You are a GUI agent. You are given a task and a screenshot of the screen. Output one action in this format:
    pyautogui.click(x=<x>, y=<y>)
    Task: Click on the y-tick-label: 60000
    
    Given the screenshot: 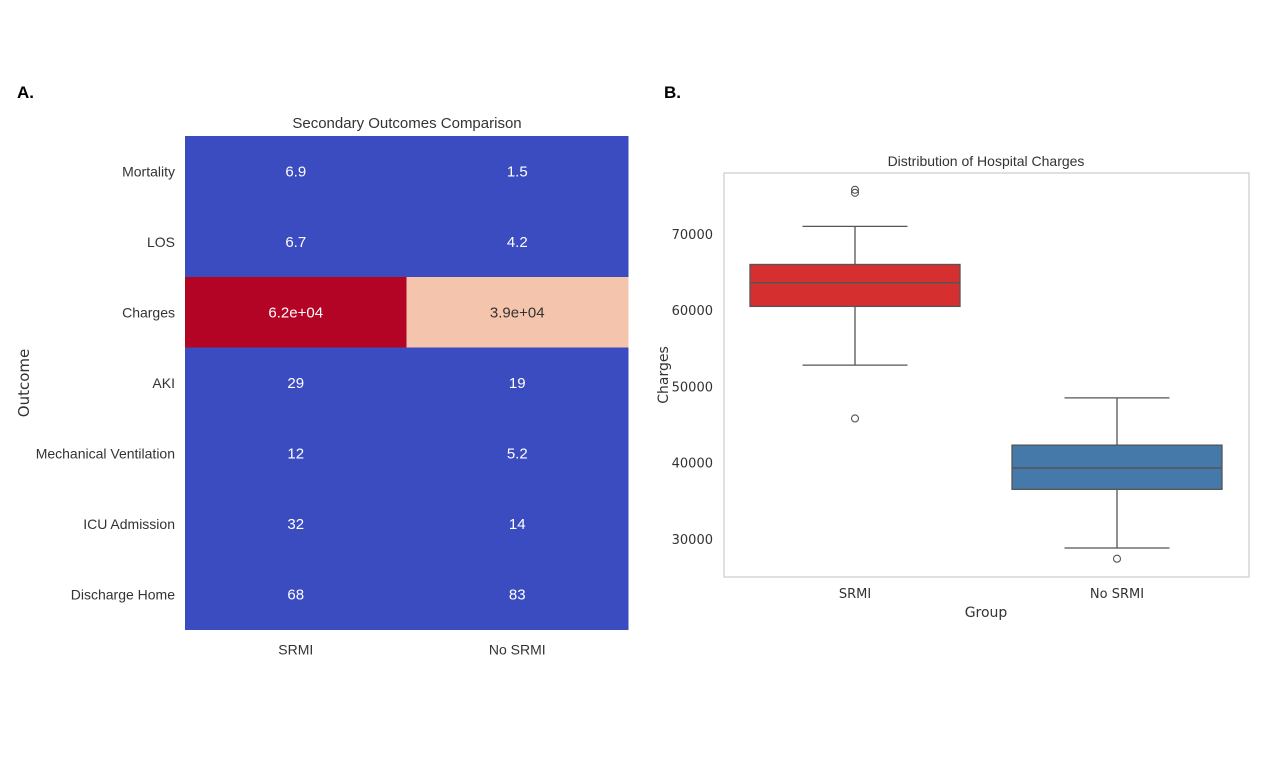 What is the action you would take?
    pyautogui.click(x=692, y=311)
    